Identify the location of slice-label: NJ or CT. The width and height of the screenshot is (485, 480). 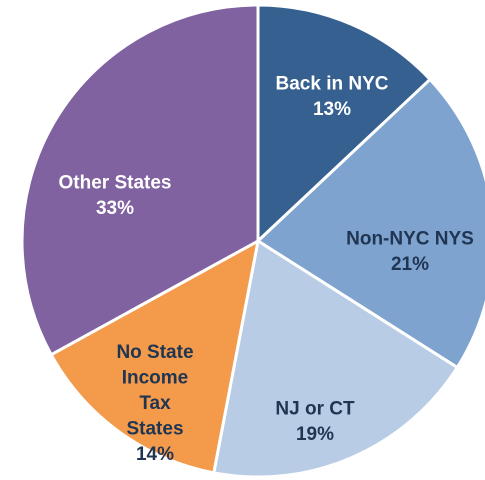
(315, 408).